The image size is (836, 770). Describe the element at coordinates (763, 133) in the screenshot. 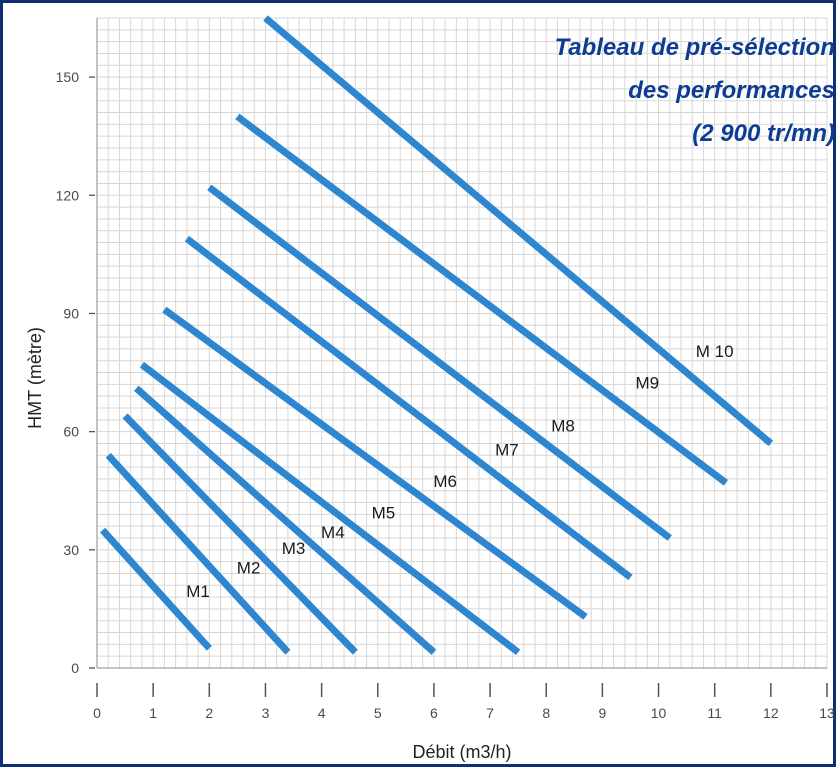

I see `chart-title-line-3: (2 900 tr/mn)` at that location.